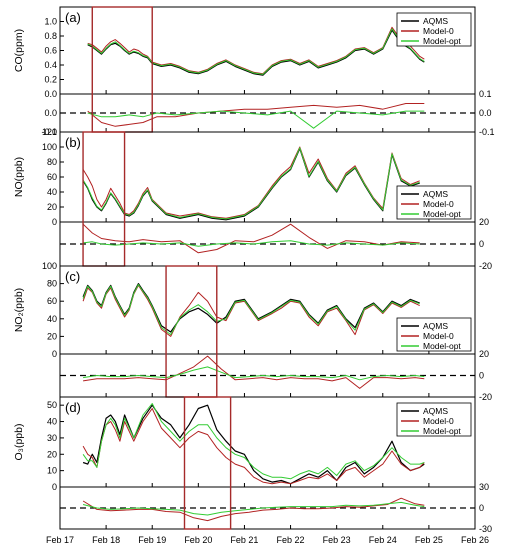 This screenshot has width=511, height=550. What do you see at coordinates (19, 177) in the screenshot?
I see `panel-b-ylabel: NO(ppb)` at bounding box center [19, 177].